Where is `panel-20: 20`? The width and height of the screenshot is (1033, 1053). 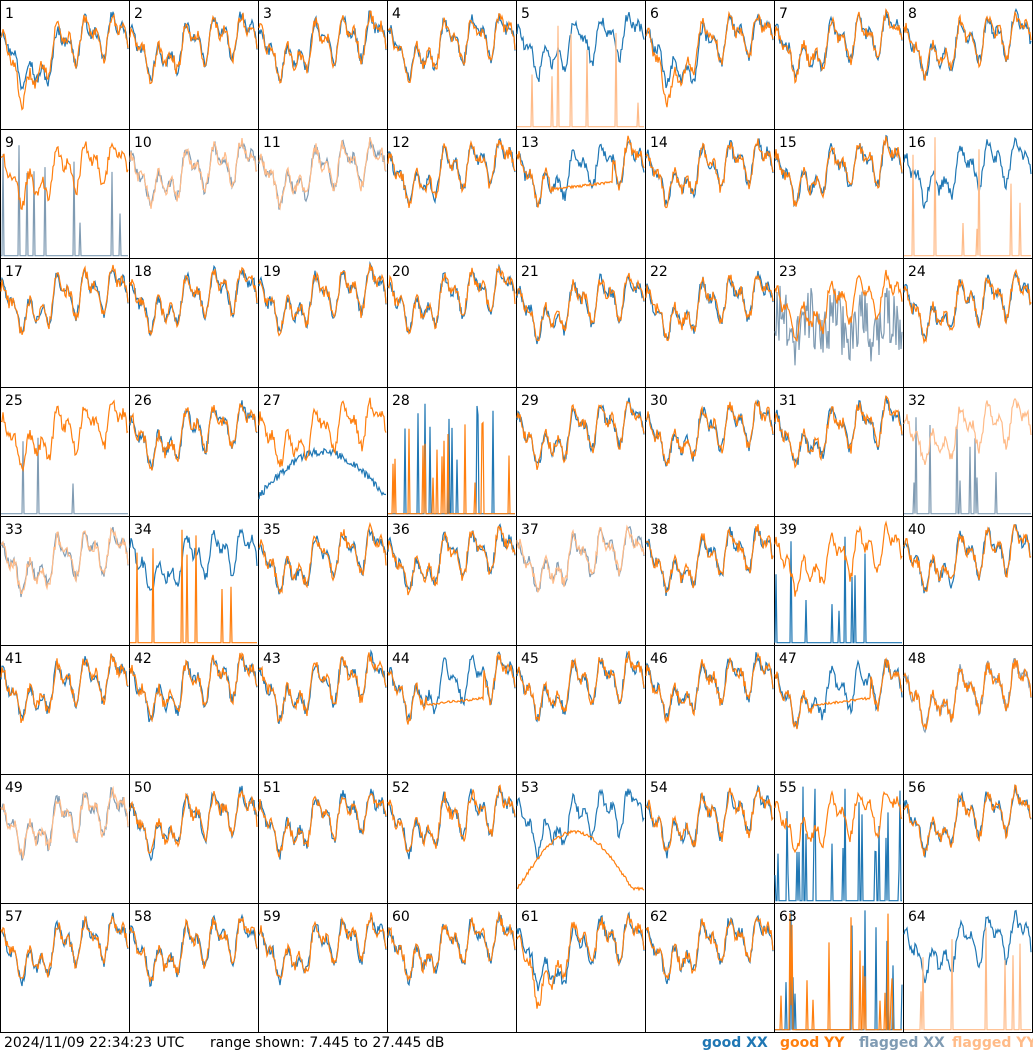 panel-20: 20 is located at coordinates (452, 323).